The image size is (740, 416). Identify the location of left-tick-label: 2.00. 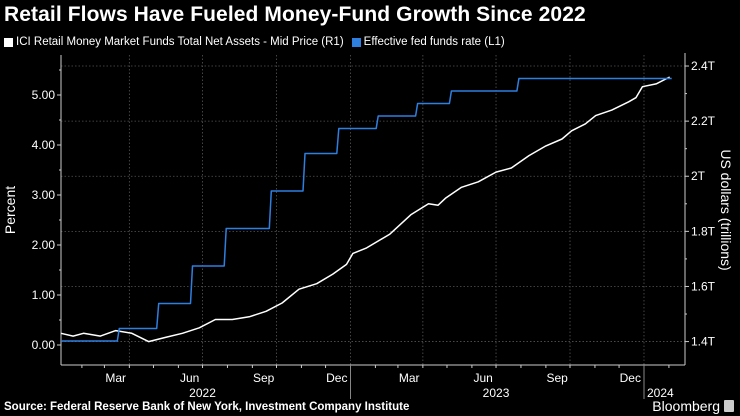
(44, 245).